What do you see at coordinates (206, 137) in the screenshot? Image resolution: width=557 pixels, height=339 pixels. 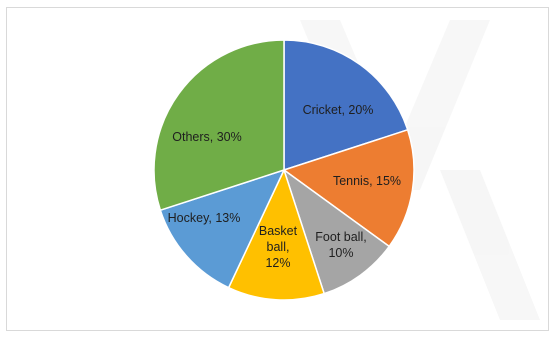 I see `pie-label-others: Others, 30%` at bounding box center [206, 137].